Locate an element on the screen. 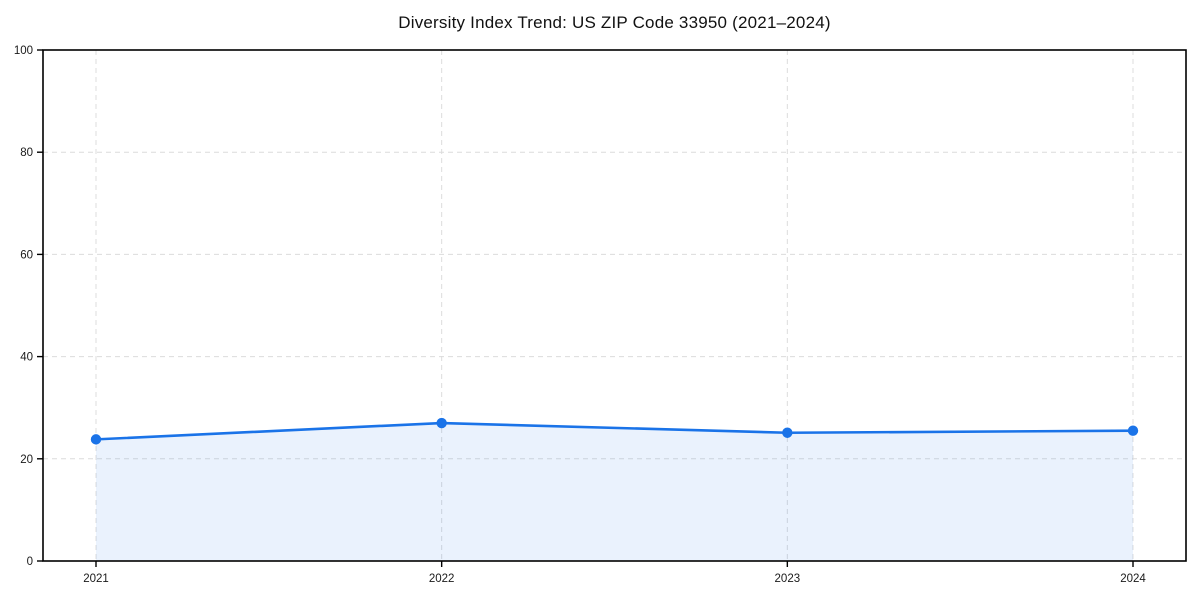 The height and width of the screenshot is (600, 1200). x-tick-label: 2022 is located at coordinates (442, 579).